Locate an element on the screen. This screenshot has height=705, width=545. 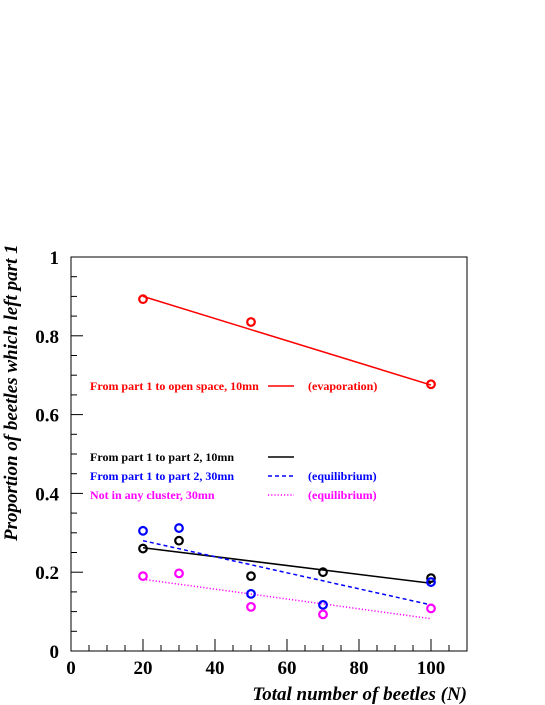
legend-label: Not in any cluster, 30mn is located at coordinates (152, 495).